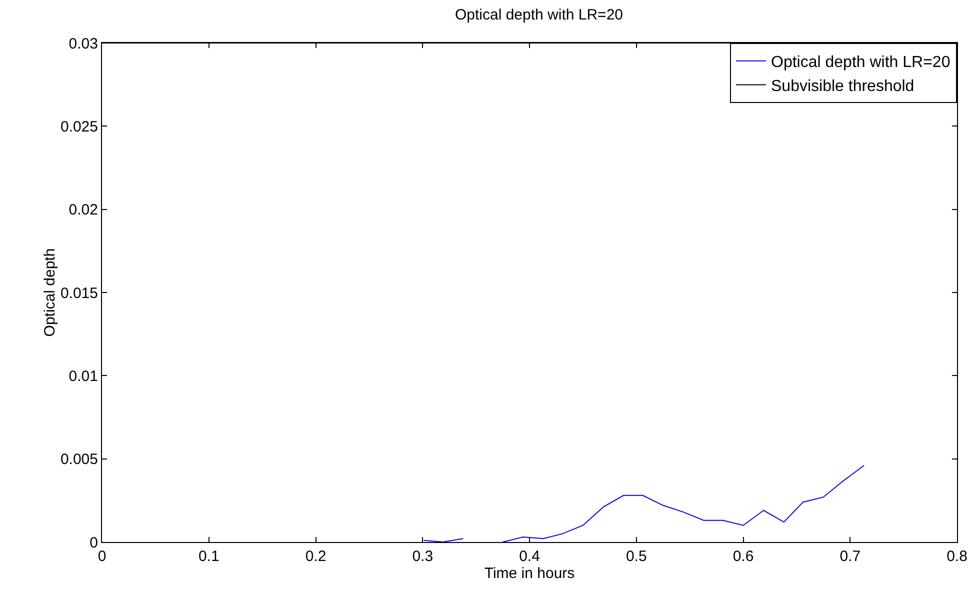  What do you see at coordinates (743, 556) in the screenshot?
I see `x-tick-label: 0.6` at bounding box center [743, 556].